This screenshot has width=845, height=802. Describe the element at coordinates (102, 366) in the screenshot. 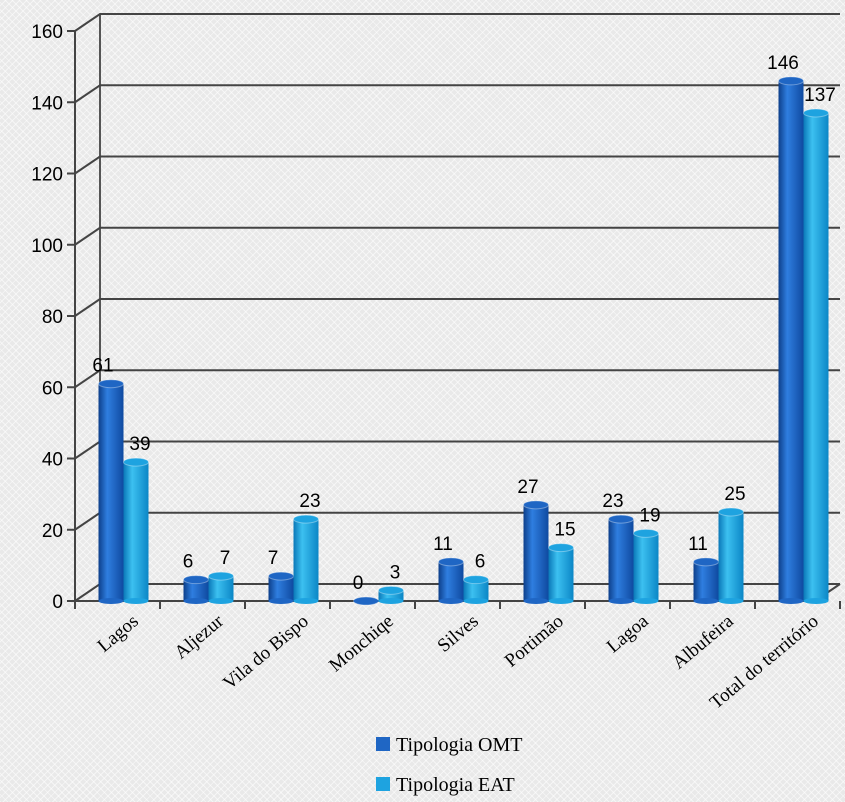

I see `data-label: 61` at that location.